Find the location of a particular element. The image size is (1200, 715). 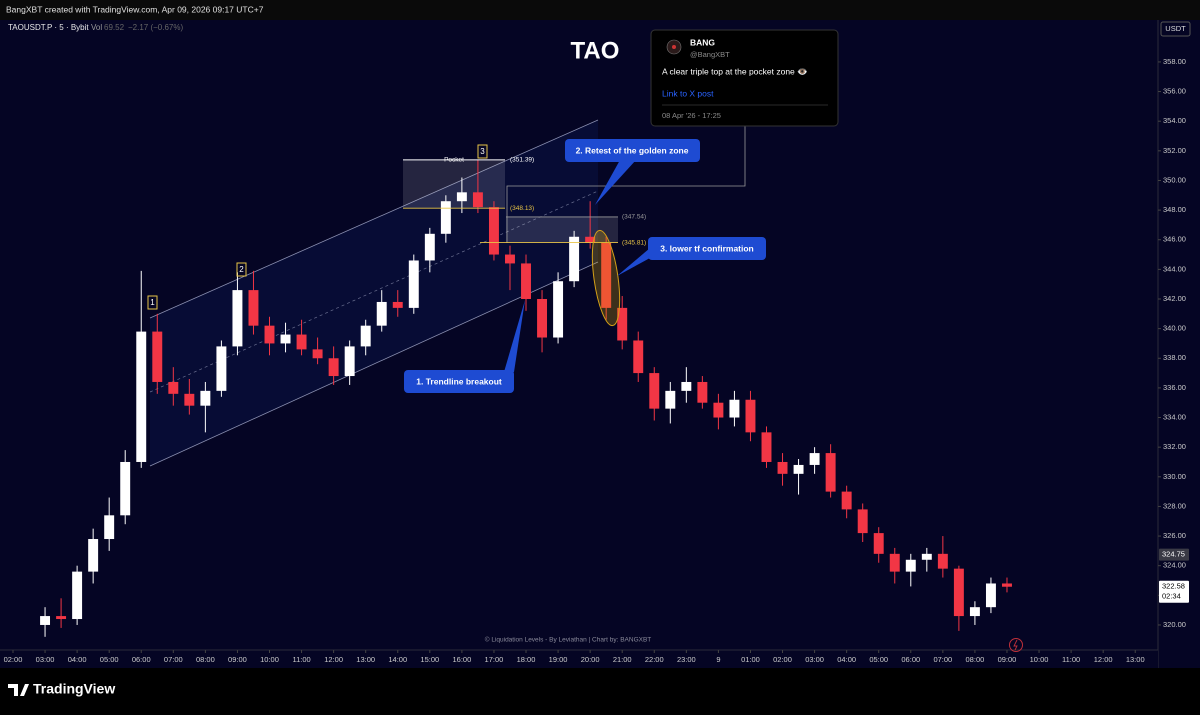

x-tick-label: 9 is located at coordinates (718, 659).